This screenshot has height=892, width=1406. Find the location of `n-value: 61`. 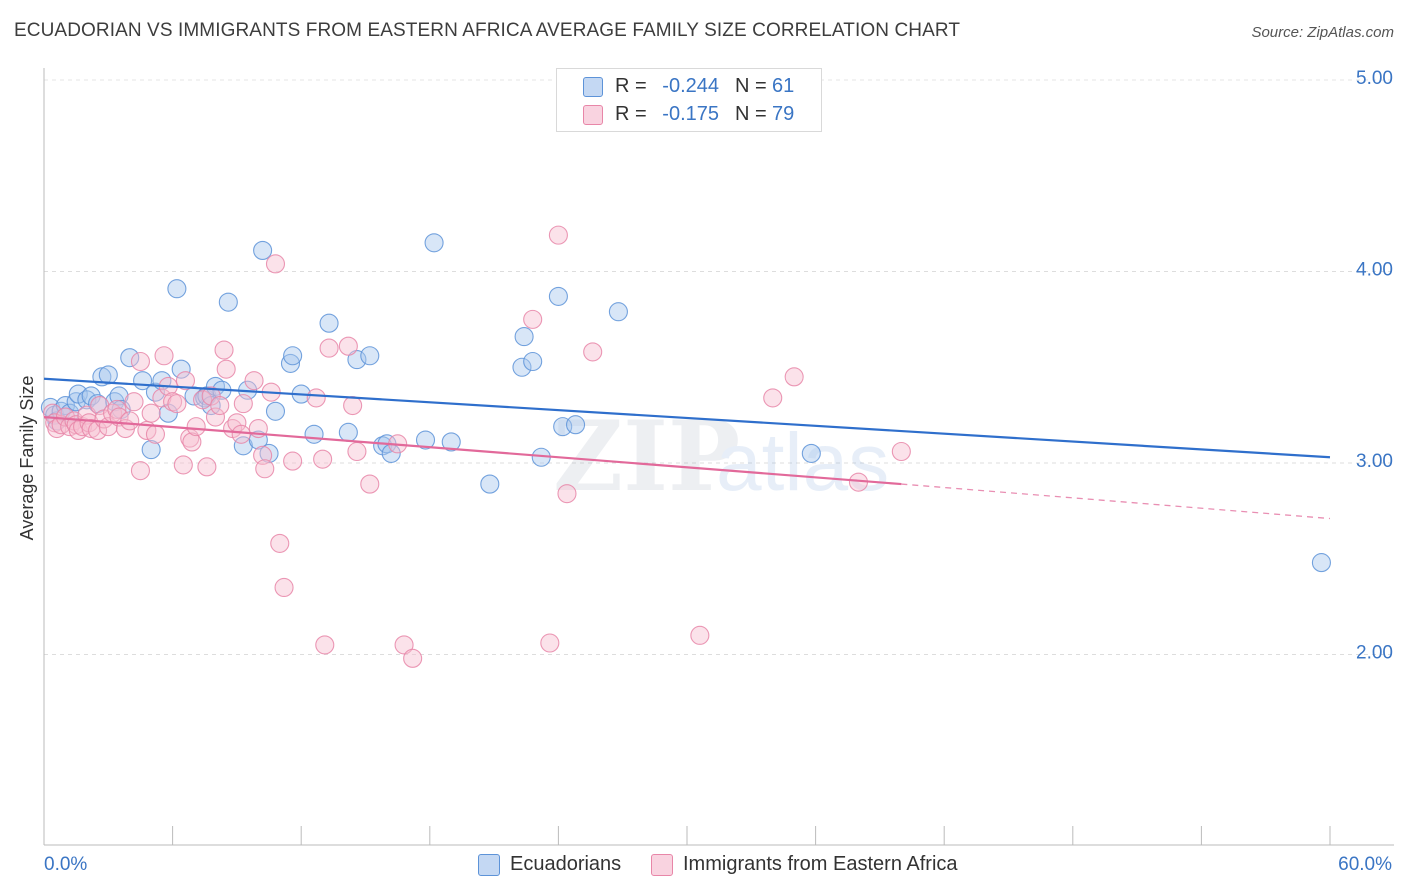

n-value: 61 is located at coordinates (783, 86).